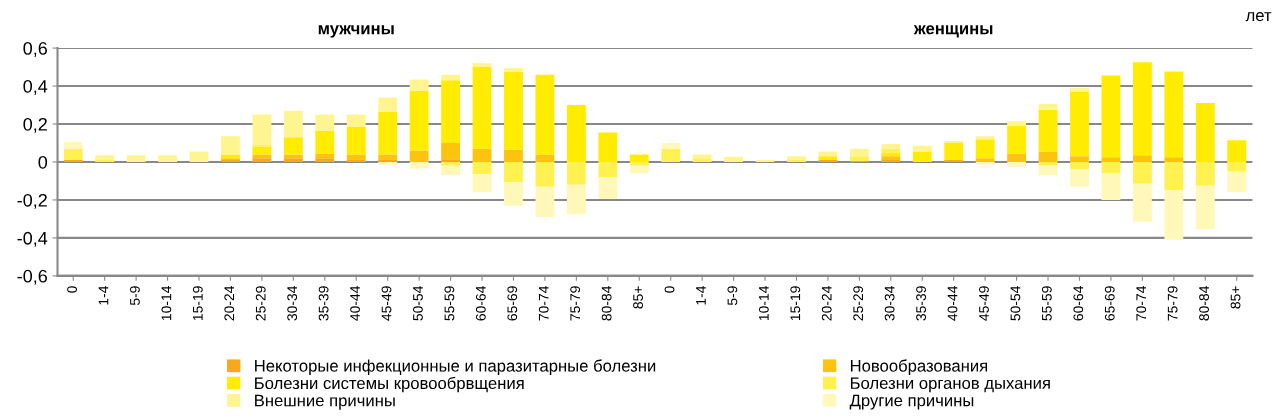 Image resolution: width=1278 pixels, height=418 pixels. I want to click on text: мужчины, so click(356, 31).